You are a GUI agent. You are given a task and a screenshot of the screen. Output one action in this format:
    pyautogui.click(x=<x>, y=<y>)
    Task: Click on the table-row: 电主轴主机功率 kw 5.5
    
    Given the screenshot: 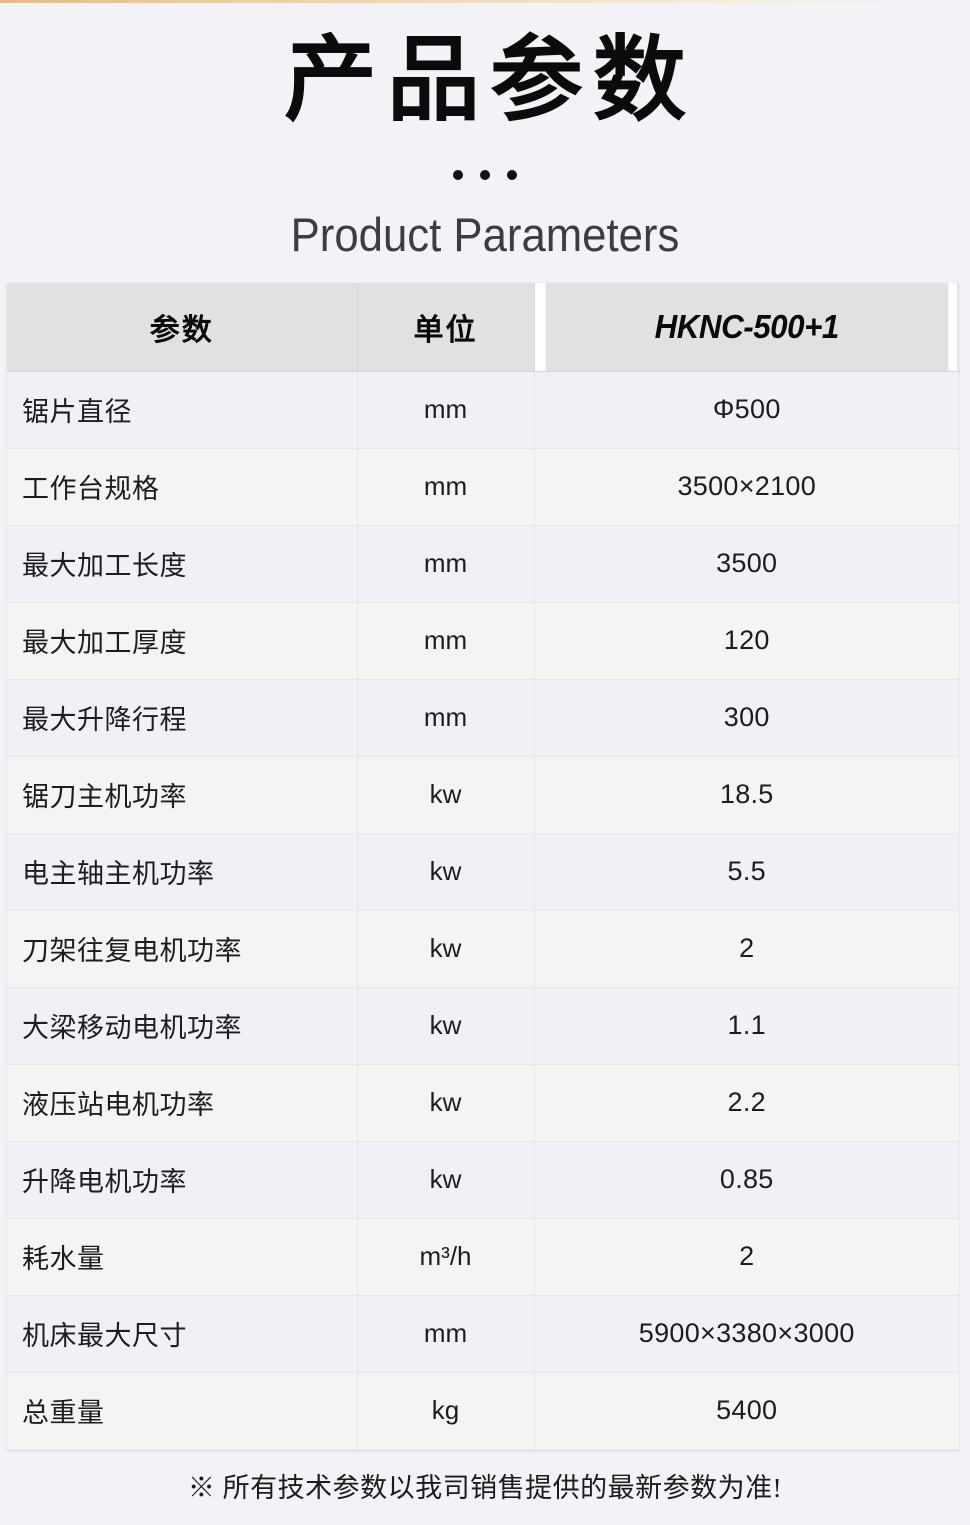 What is the action you would take?
    pyautogui.click(x=483, y=872)
    